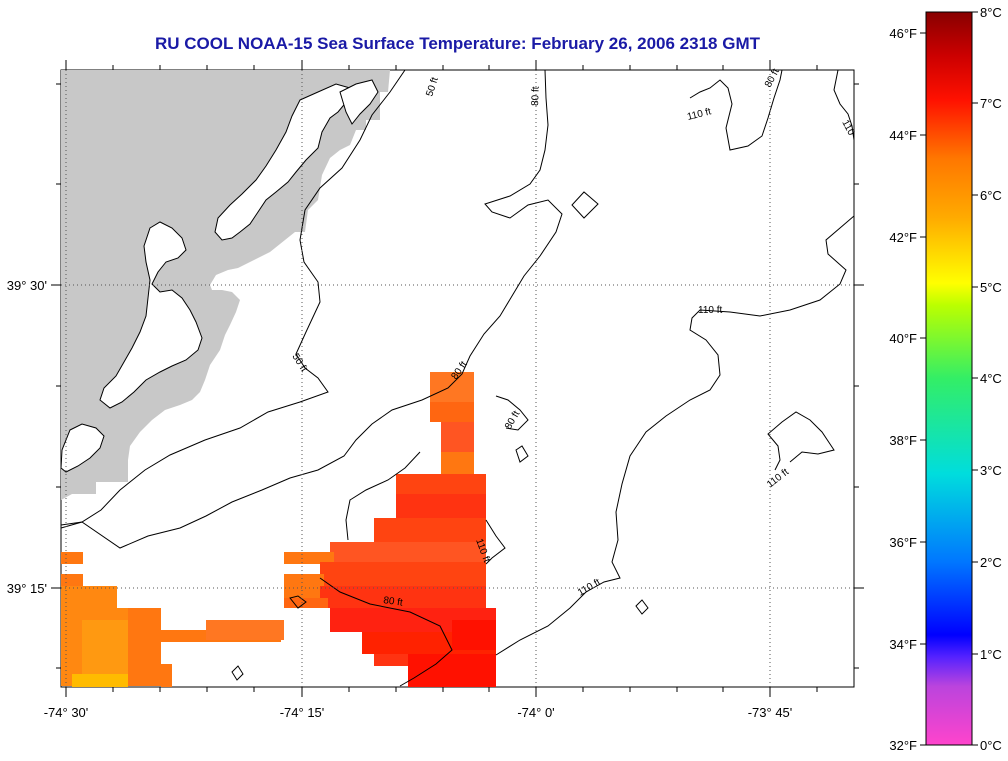 This screenshot has width=1008, height=761. Describe the element at coordinates (535, 712) in the screenshot. I see `lon-label: -74° 0'` at that location.